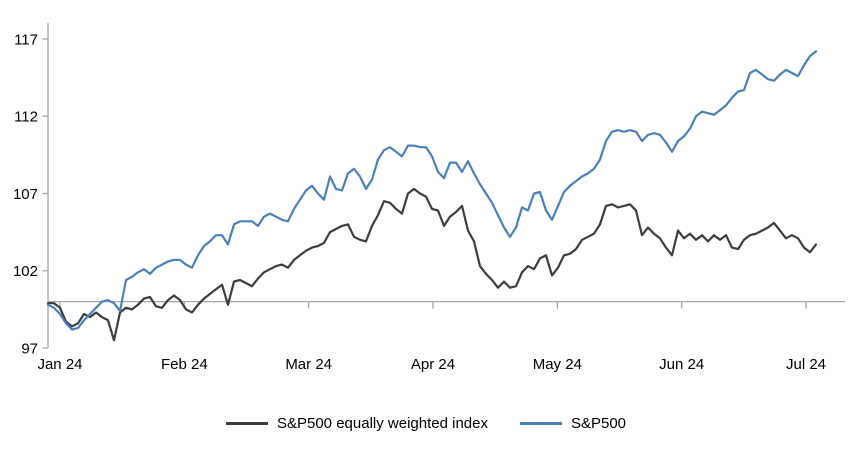 Image resolution: width=852 pixels, height=453 pixels. Describe the element at coordinates (246, 423) in the screenshot. I see `legend-swatch-equal-weight` at that location.